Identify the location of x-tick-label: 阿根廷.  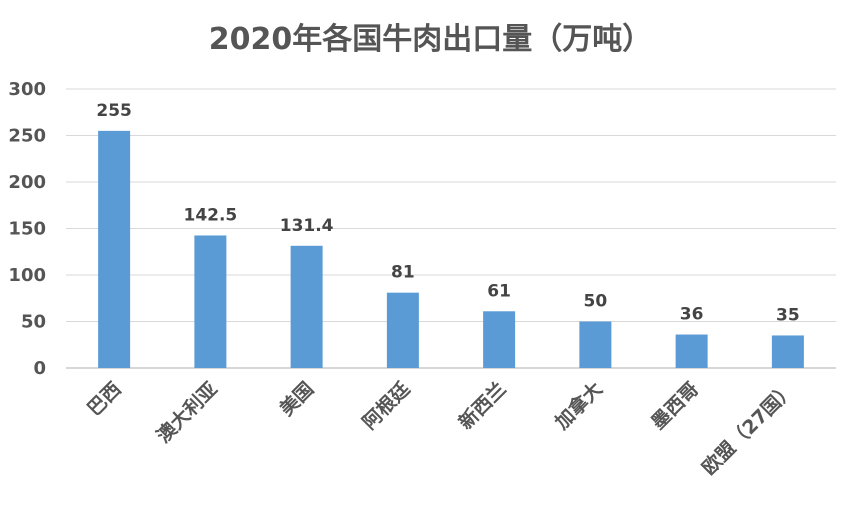
(386, 405).